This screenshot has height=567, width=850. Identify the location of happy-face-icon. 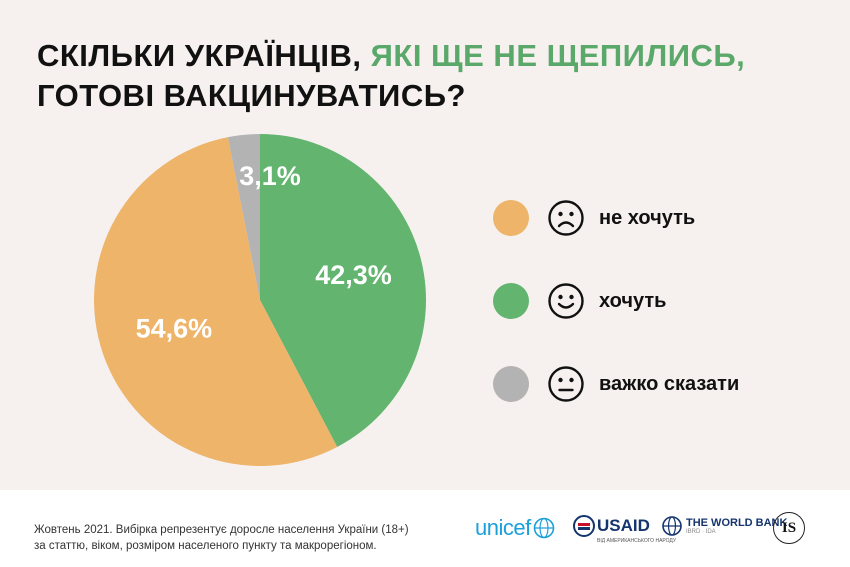
(566, 301).